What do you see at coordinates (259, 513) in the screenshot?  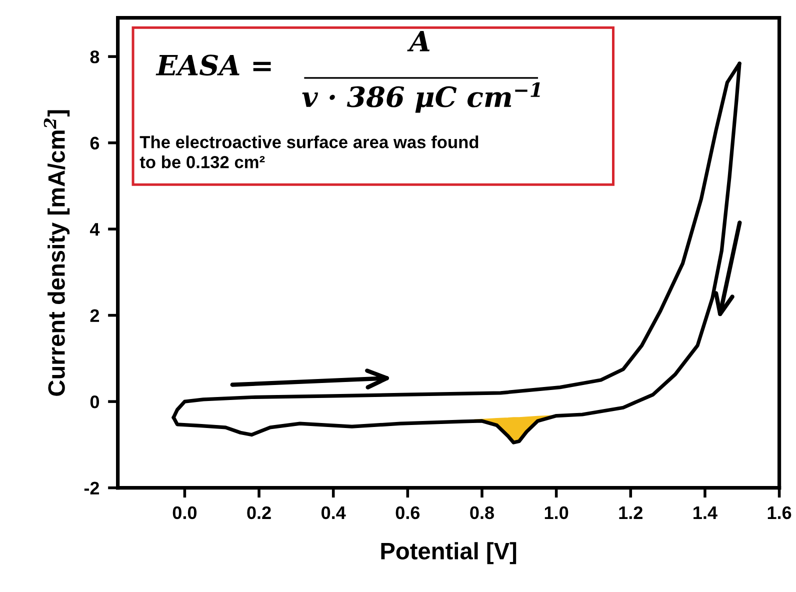 I see `x-tick-label: 0.2` at bounding box center [259, 513].